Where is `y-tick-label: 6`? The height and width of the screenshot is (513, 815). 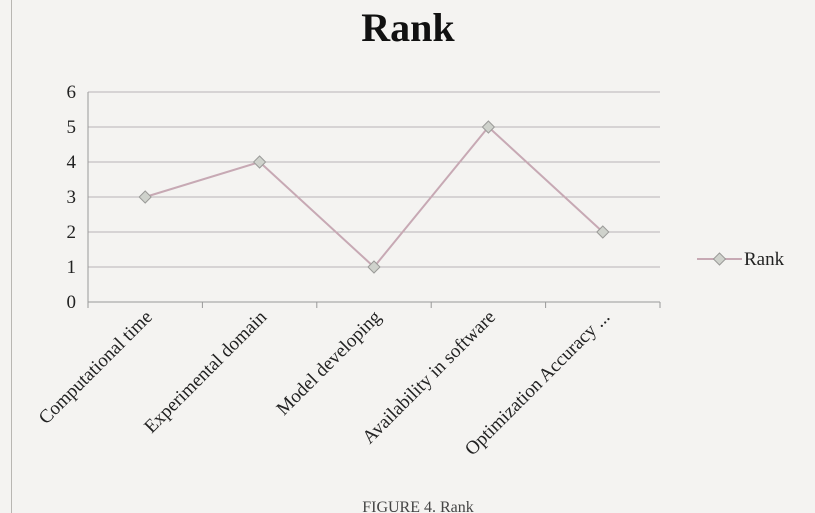
y-tick-label: 6 is located at coordinates (72, 92).